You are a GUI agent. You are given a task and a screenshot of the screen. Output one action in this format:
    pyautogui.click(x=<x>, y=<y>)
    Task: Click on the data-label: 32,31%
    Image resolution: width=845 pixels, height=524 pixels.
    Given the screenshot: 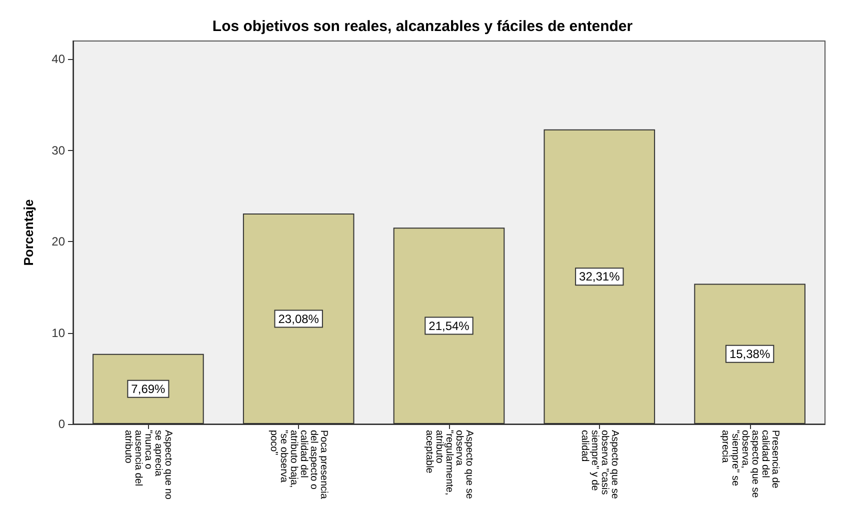 What is the action you would take?
    pyautogui.click(x=599, y=277)
    